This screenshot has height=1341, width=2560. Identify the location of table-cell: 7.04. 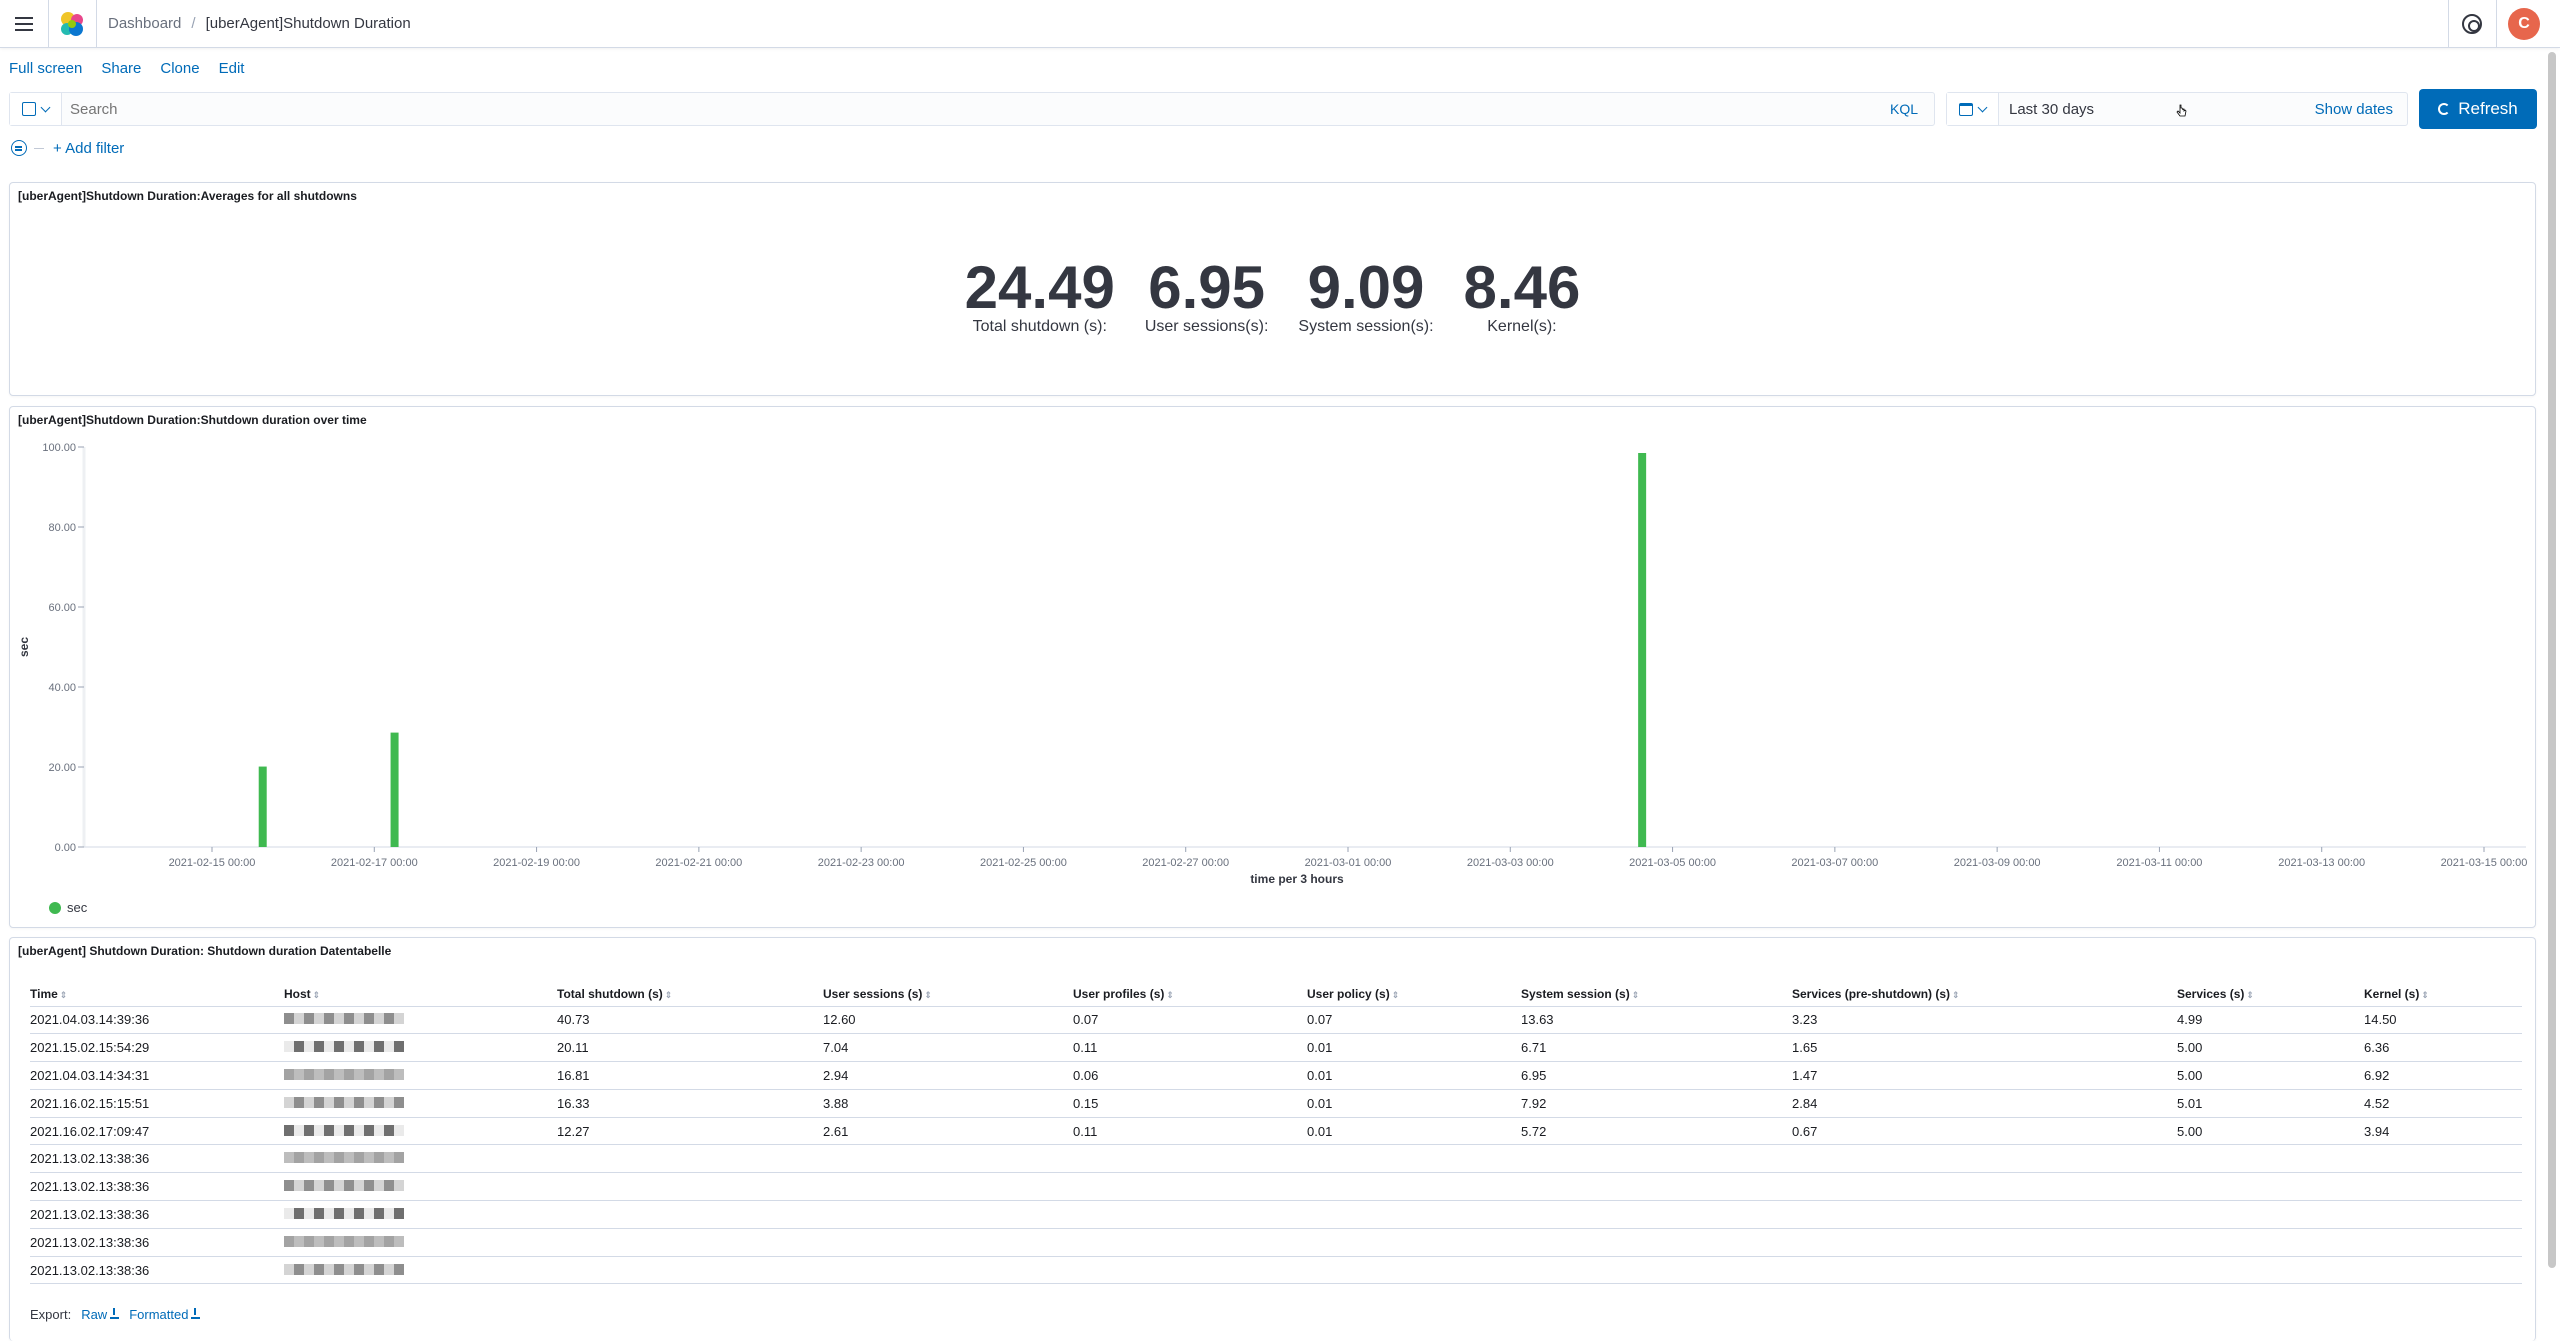
(948, 1048).